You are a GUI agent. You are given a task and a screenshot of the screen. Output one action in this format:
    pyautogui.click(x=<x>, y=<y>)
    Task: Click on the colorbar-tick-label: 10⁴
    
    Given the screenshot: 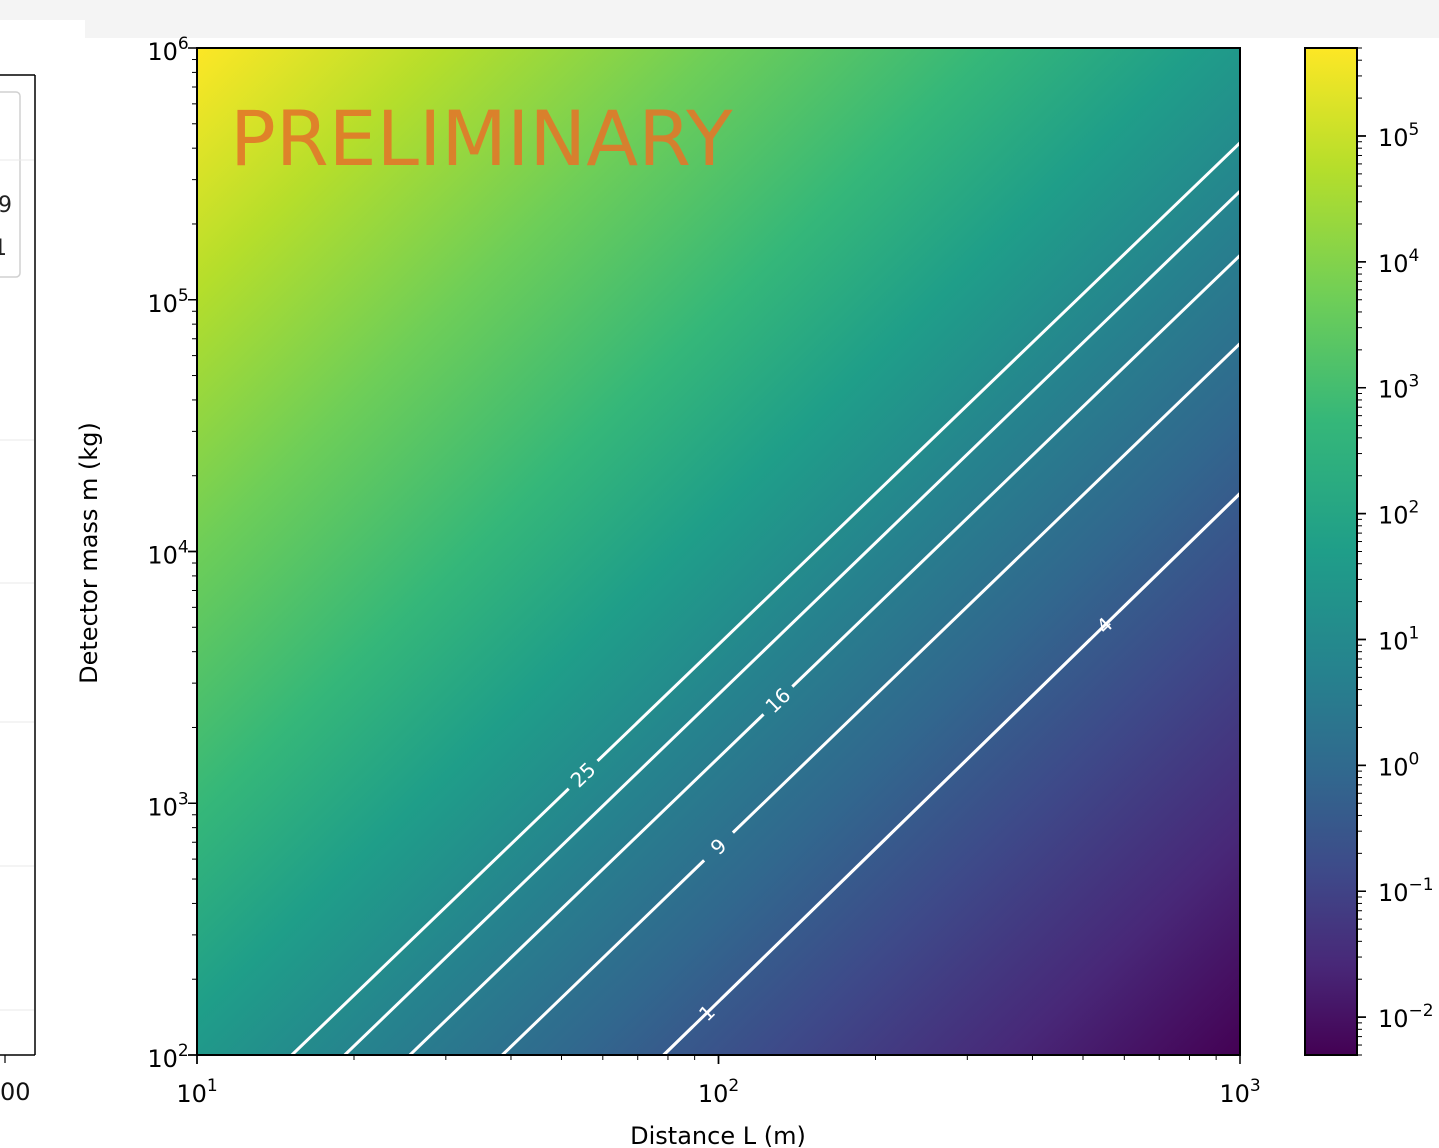 What is the action you would take?
    pyautogui.click(x=1398, y=262)
    